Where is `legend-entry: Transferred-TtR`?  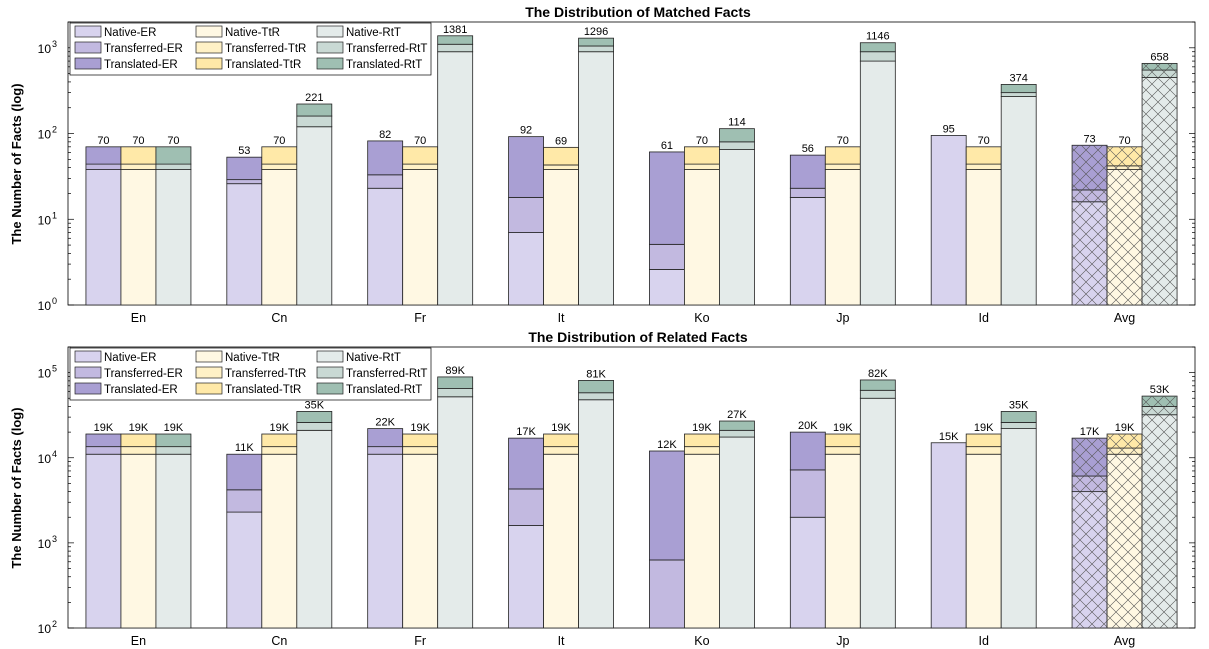
legend-entry: Transferred-TtR is located at coordinates (265, 49).